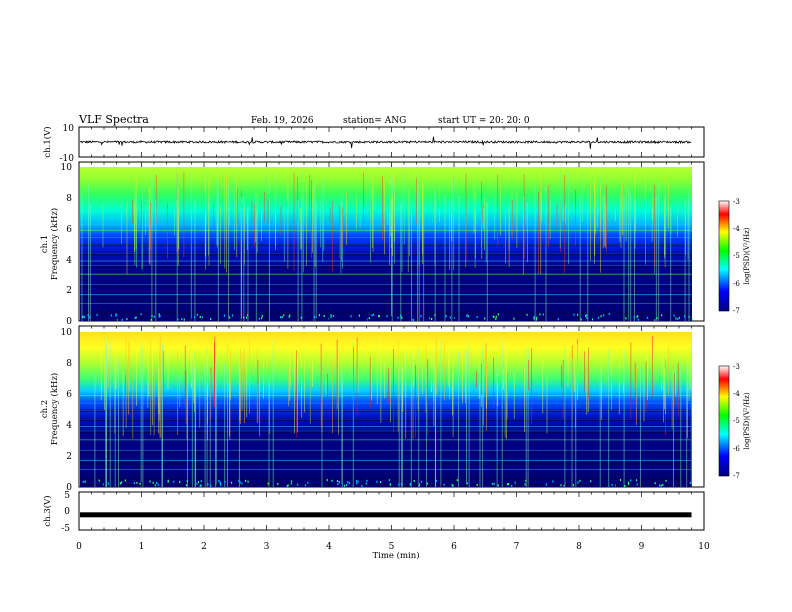 This screenshot has width=792, height=612. What do you see at coordinates (67, 159) in the screenshot?
I see `ch1-ytick-bottom: -10` at bounding box center [67, 159].